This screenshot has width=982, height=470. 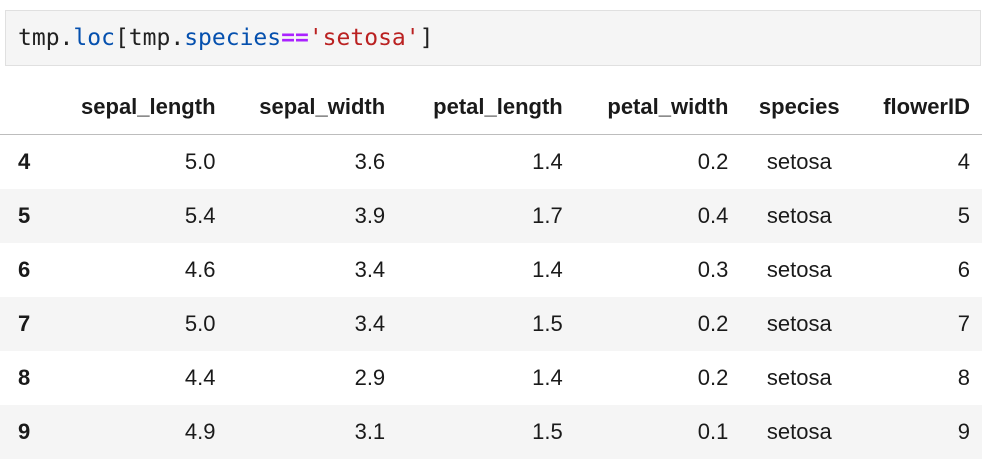 What do you see at coordinates (657, 107) in the screenshot?
I see `column-header-petal-width: petal_width` at bounding box center [657, 107].